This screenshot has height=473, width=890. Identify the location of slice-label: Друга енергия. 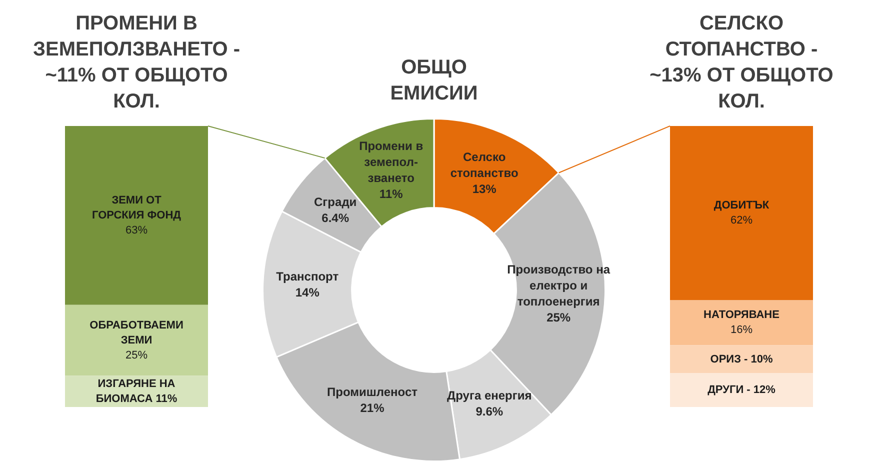
(489, 395).